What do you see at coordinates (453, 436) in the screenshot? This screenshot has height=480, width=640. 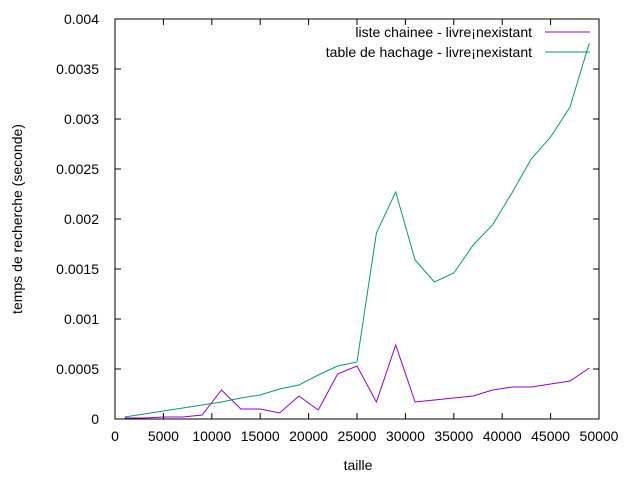 I see `x-tick-label: 35000` at bounding box center [453, 436].